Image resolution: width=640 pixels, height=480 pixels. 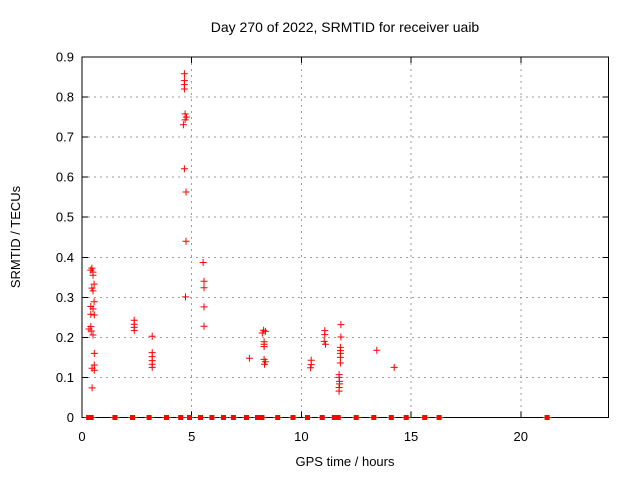 What do you see at coordinates (81, 436) in the screenshot?
I see `x-tick-label: 0` at bounding box center [81, 436].